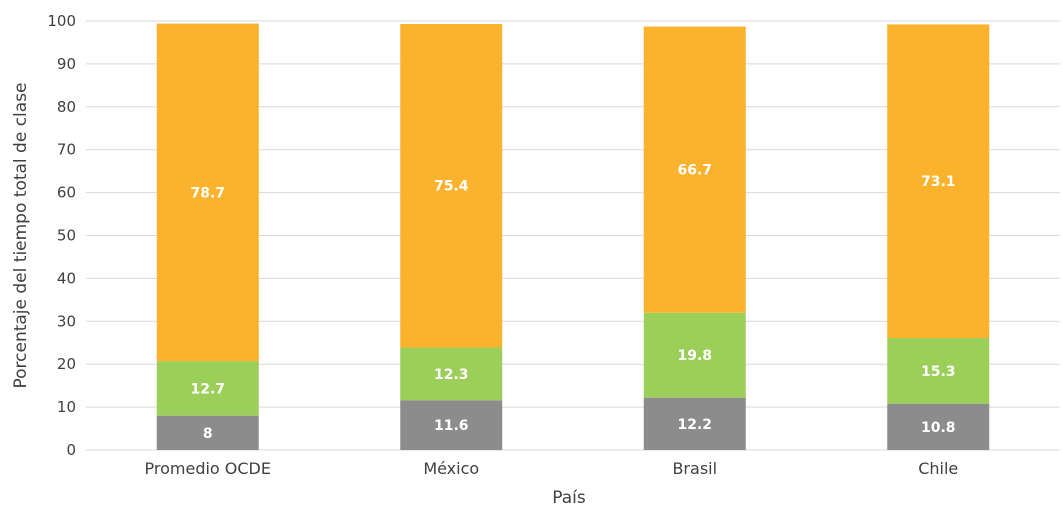  Describe the element at coordinates (66, 193) in the screenshot. I see `y-tick-label: 60` at that location.